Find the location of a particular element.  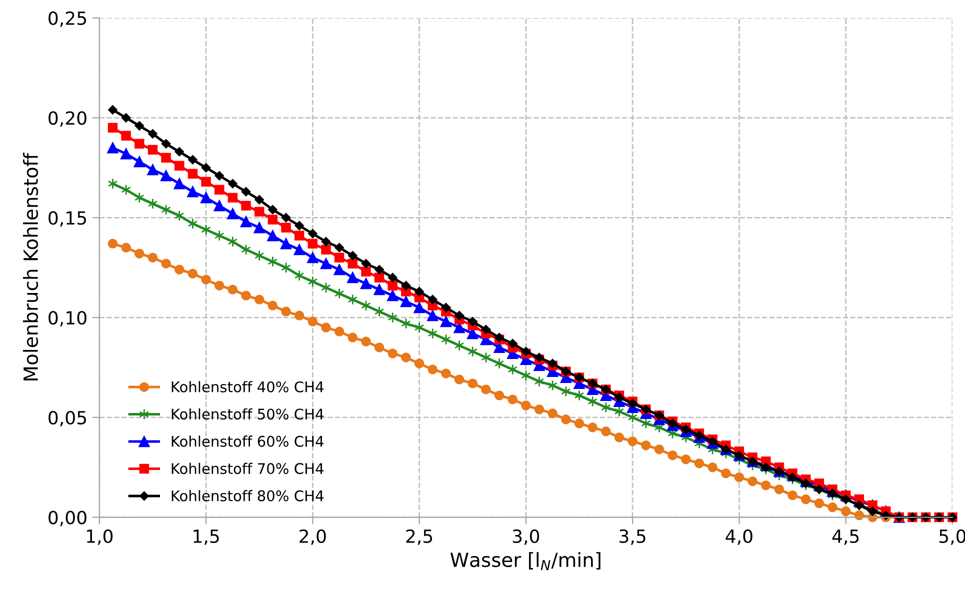

x-tick-label: 1,5 is located at coordinates (206, 537).